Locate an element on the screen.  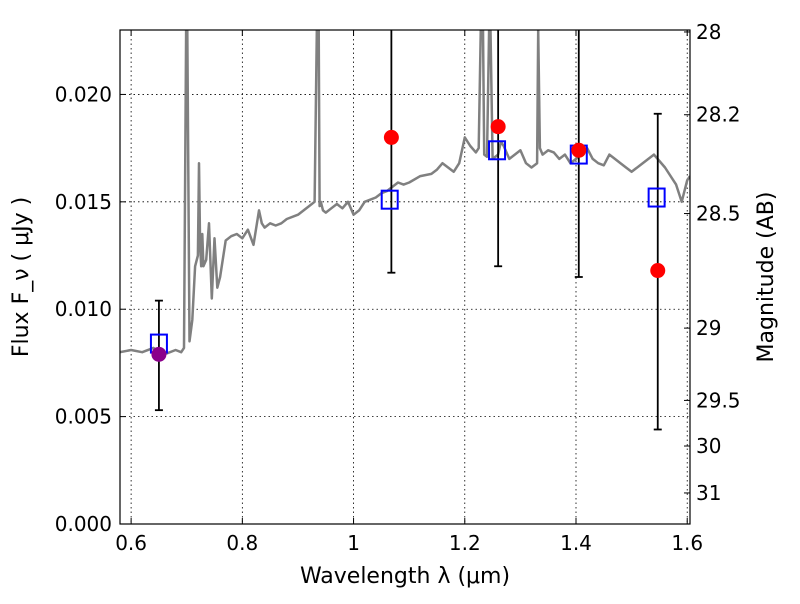
x-tick-label: 1.2 is located at coordinates (465, 543).